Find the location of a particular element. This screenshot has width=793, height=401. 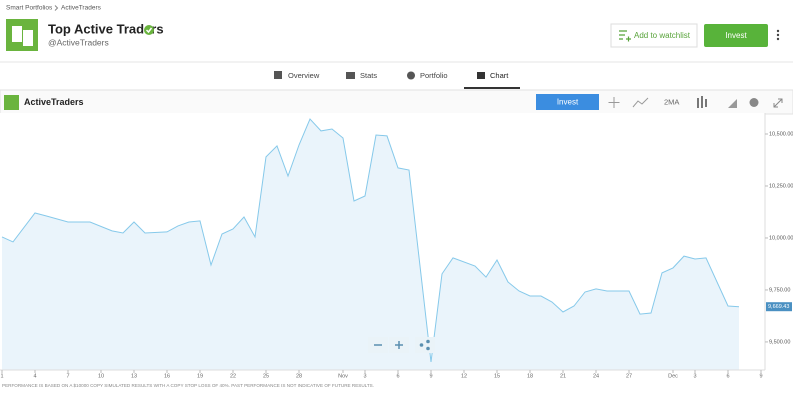

tab: Stats is located at coordinates (368, 75).